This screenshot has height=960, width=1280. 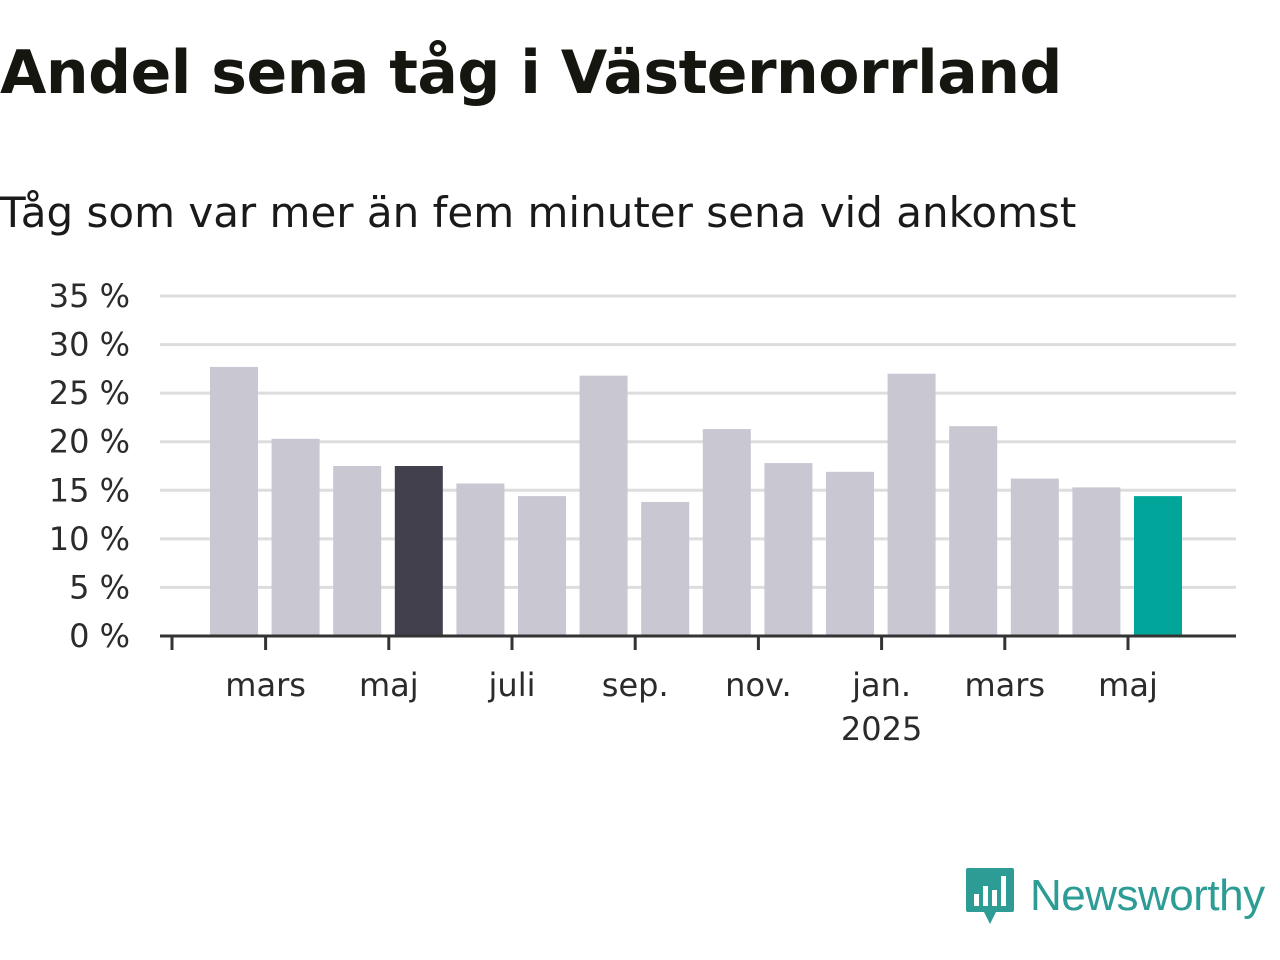 What do you see at coordinates (99, 636) in the screenshot?
I see `y-tick-label: 0 %` at bounding box center [99, 636].